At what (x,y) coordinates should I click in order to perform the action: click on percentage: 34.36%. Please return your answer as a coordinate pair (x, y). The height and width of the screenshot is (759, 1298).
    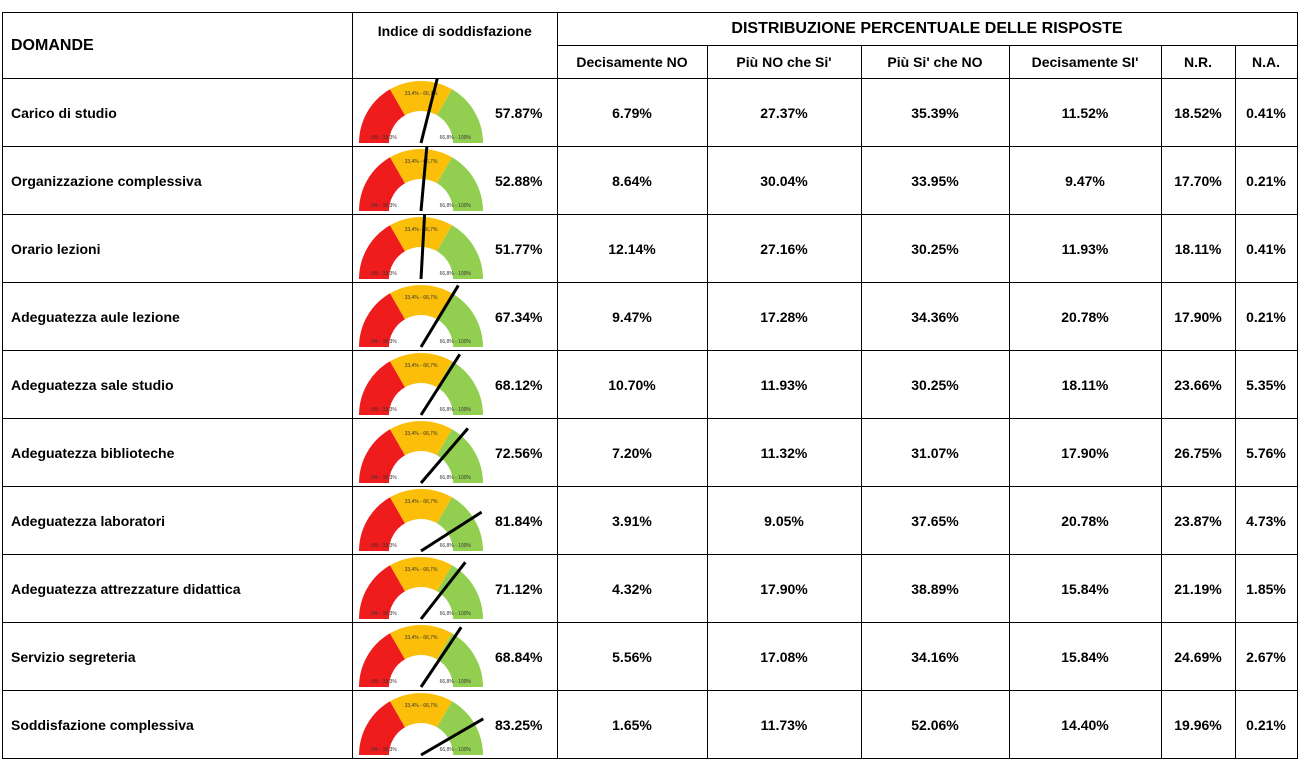
    Looking at the image, I should click on (935, 316).